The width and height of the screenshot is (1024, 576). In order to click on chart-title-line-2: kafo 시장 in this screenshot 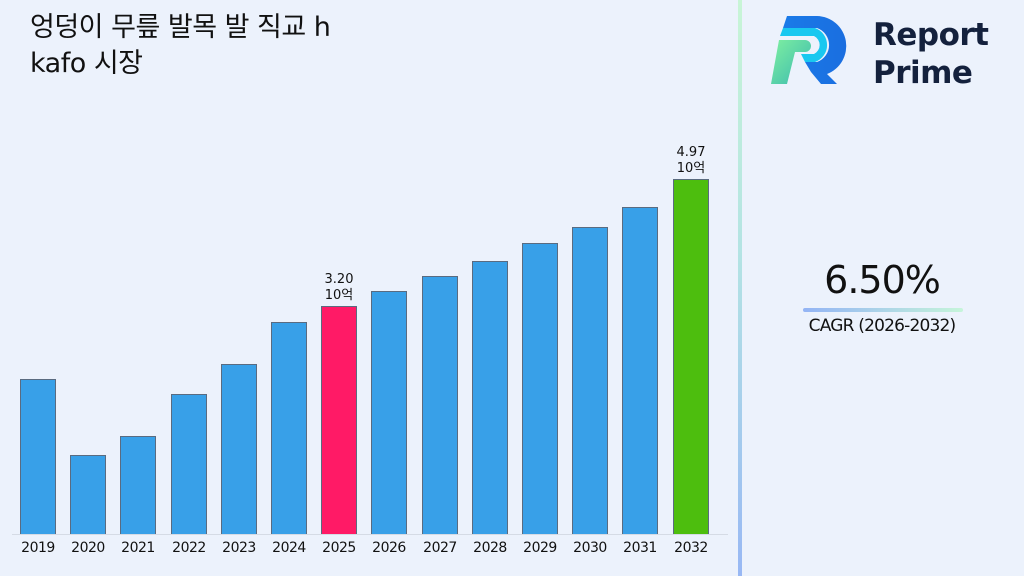, I will do `click(86, 63)`.